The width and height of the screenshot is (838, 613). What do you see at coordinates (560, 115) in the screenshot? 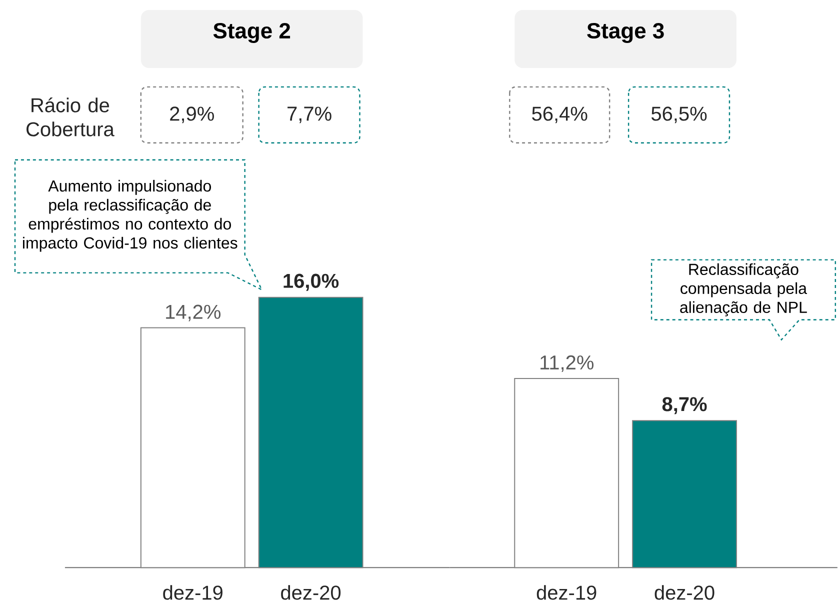
I see `text: 56,4%` at bounding box center [560, 115].